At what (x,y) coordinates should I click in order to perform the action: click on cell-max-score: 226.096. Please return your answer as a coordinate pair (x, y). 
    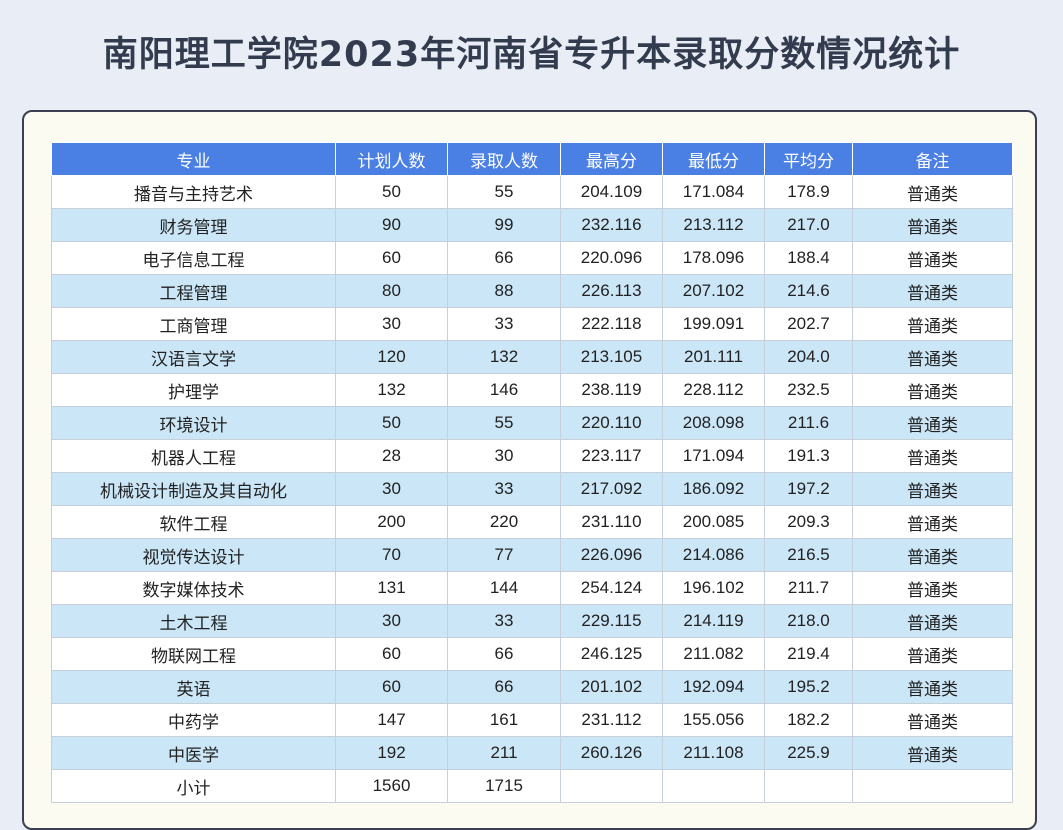
    Looking at the image, I should click on (611, 555).